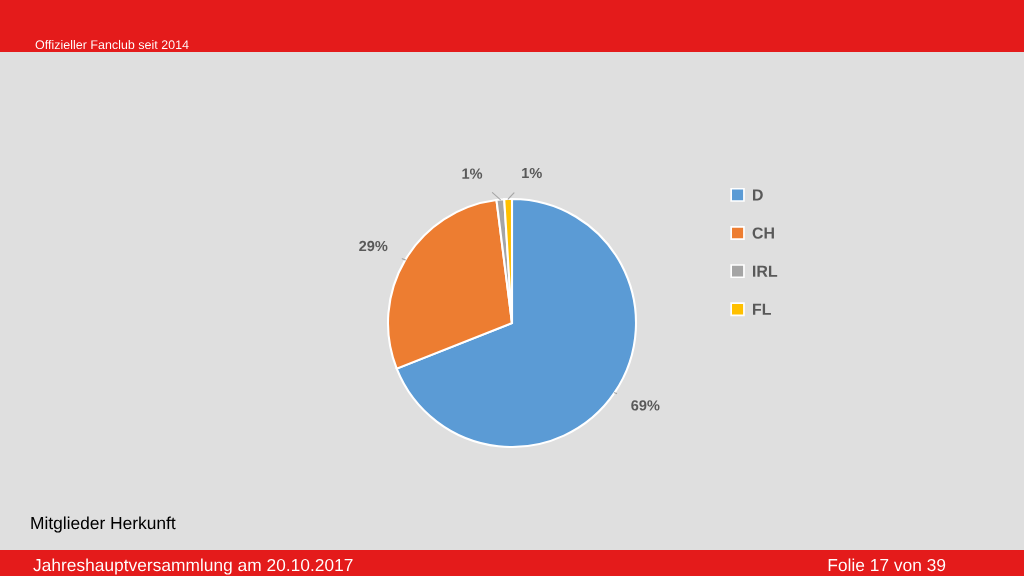 This screenshot has height=576, width=1024. I want to click on legend-label: CH, so click(763, 233).